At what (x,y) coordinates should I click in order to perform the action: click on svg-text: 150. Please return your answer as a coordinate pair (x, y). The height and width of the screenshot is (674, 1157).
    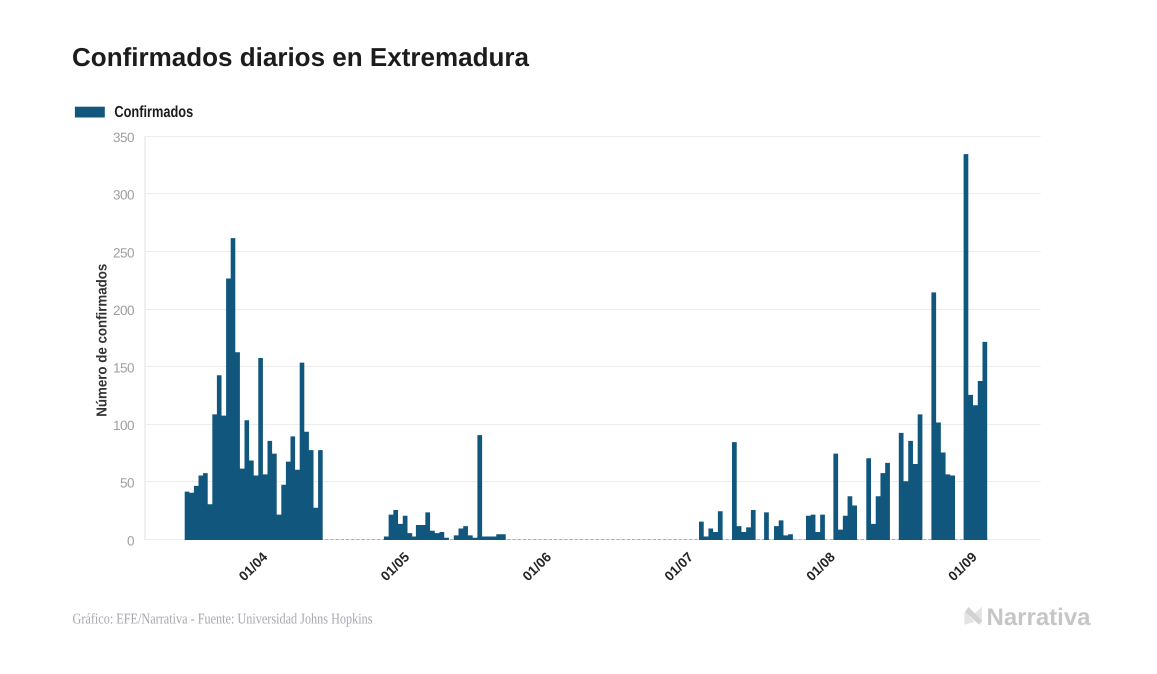
    Looking at the image, I should click on (123, 368).